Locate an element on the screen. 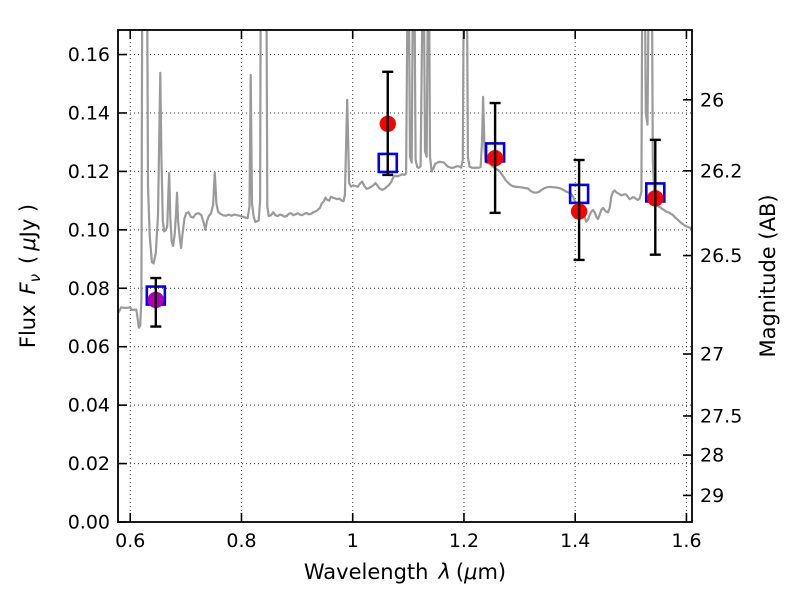 The width and height of the screenshot is (800, 600). y-axis-label-word: Flux is located at coordinates (28, 326).